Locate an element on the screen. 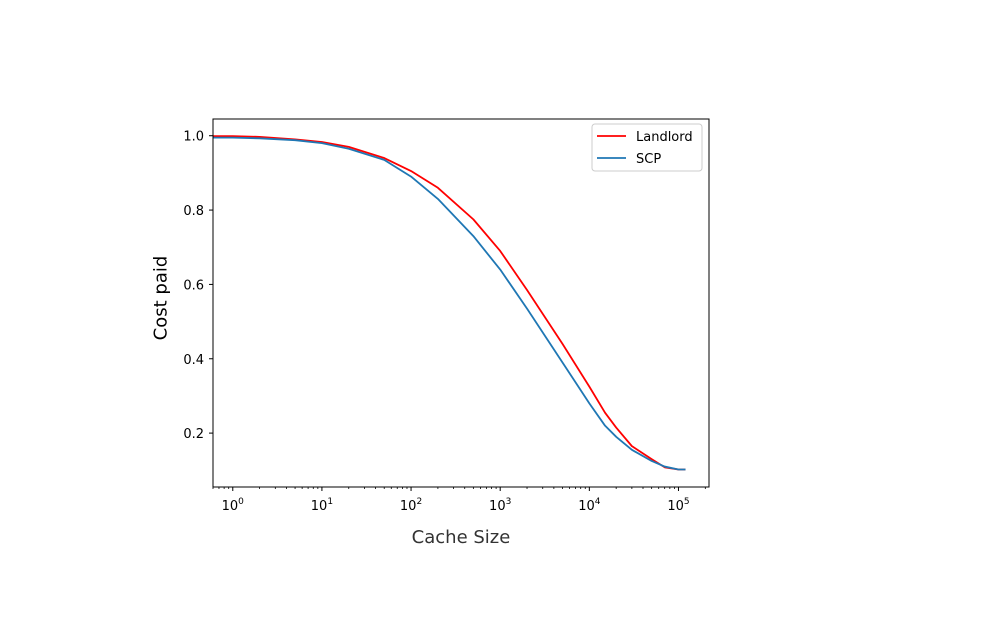 This screenshot has width=1008, height=630. y-tick-label: 0.2 is located at coordinates (193, 434).